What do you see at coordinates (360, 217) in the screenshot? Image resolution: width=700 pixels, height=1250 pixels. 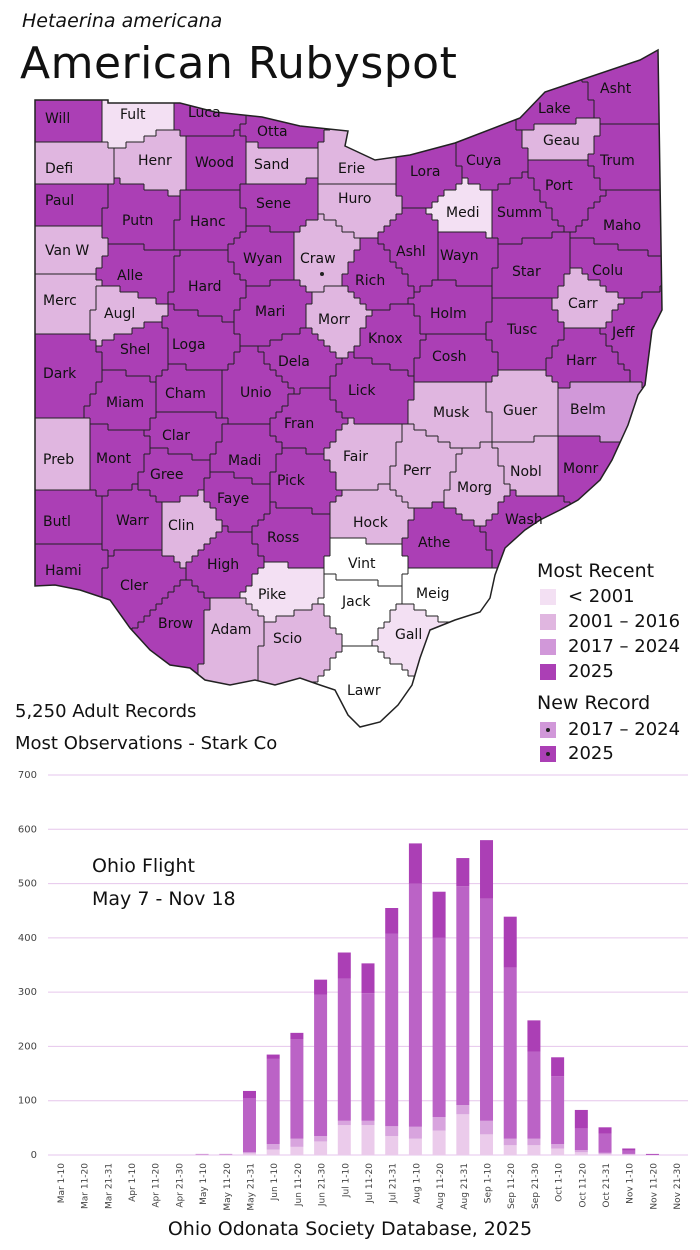 I see `county-fill-huro` at bounding box center [360, 217].